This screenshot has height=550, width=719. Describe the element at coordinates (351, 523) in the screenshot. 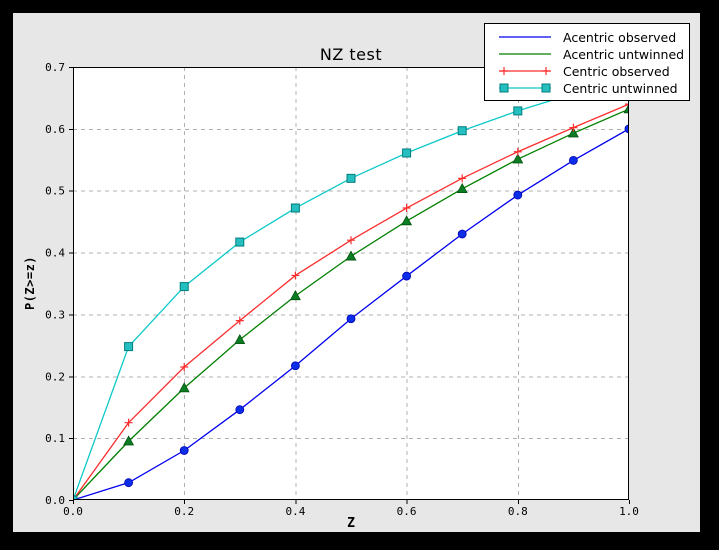

I see `x-axis-label: Z` at that location.